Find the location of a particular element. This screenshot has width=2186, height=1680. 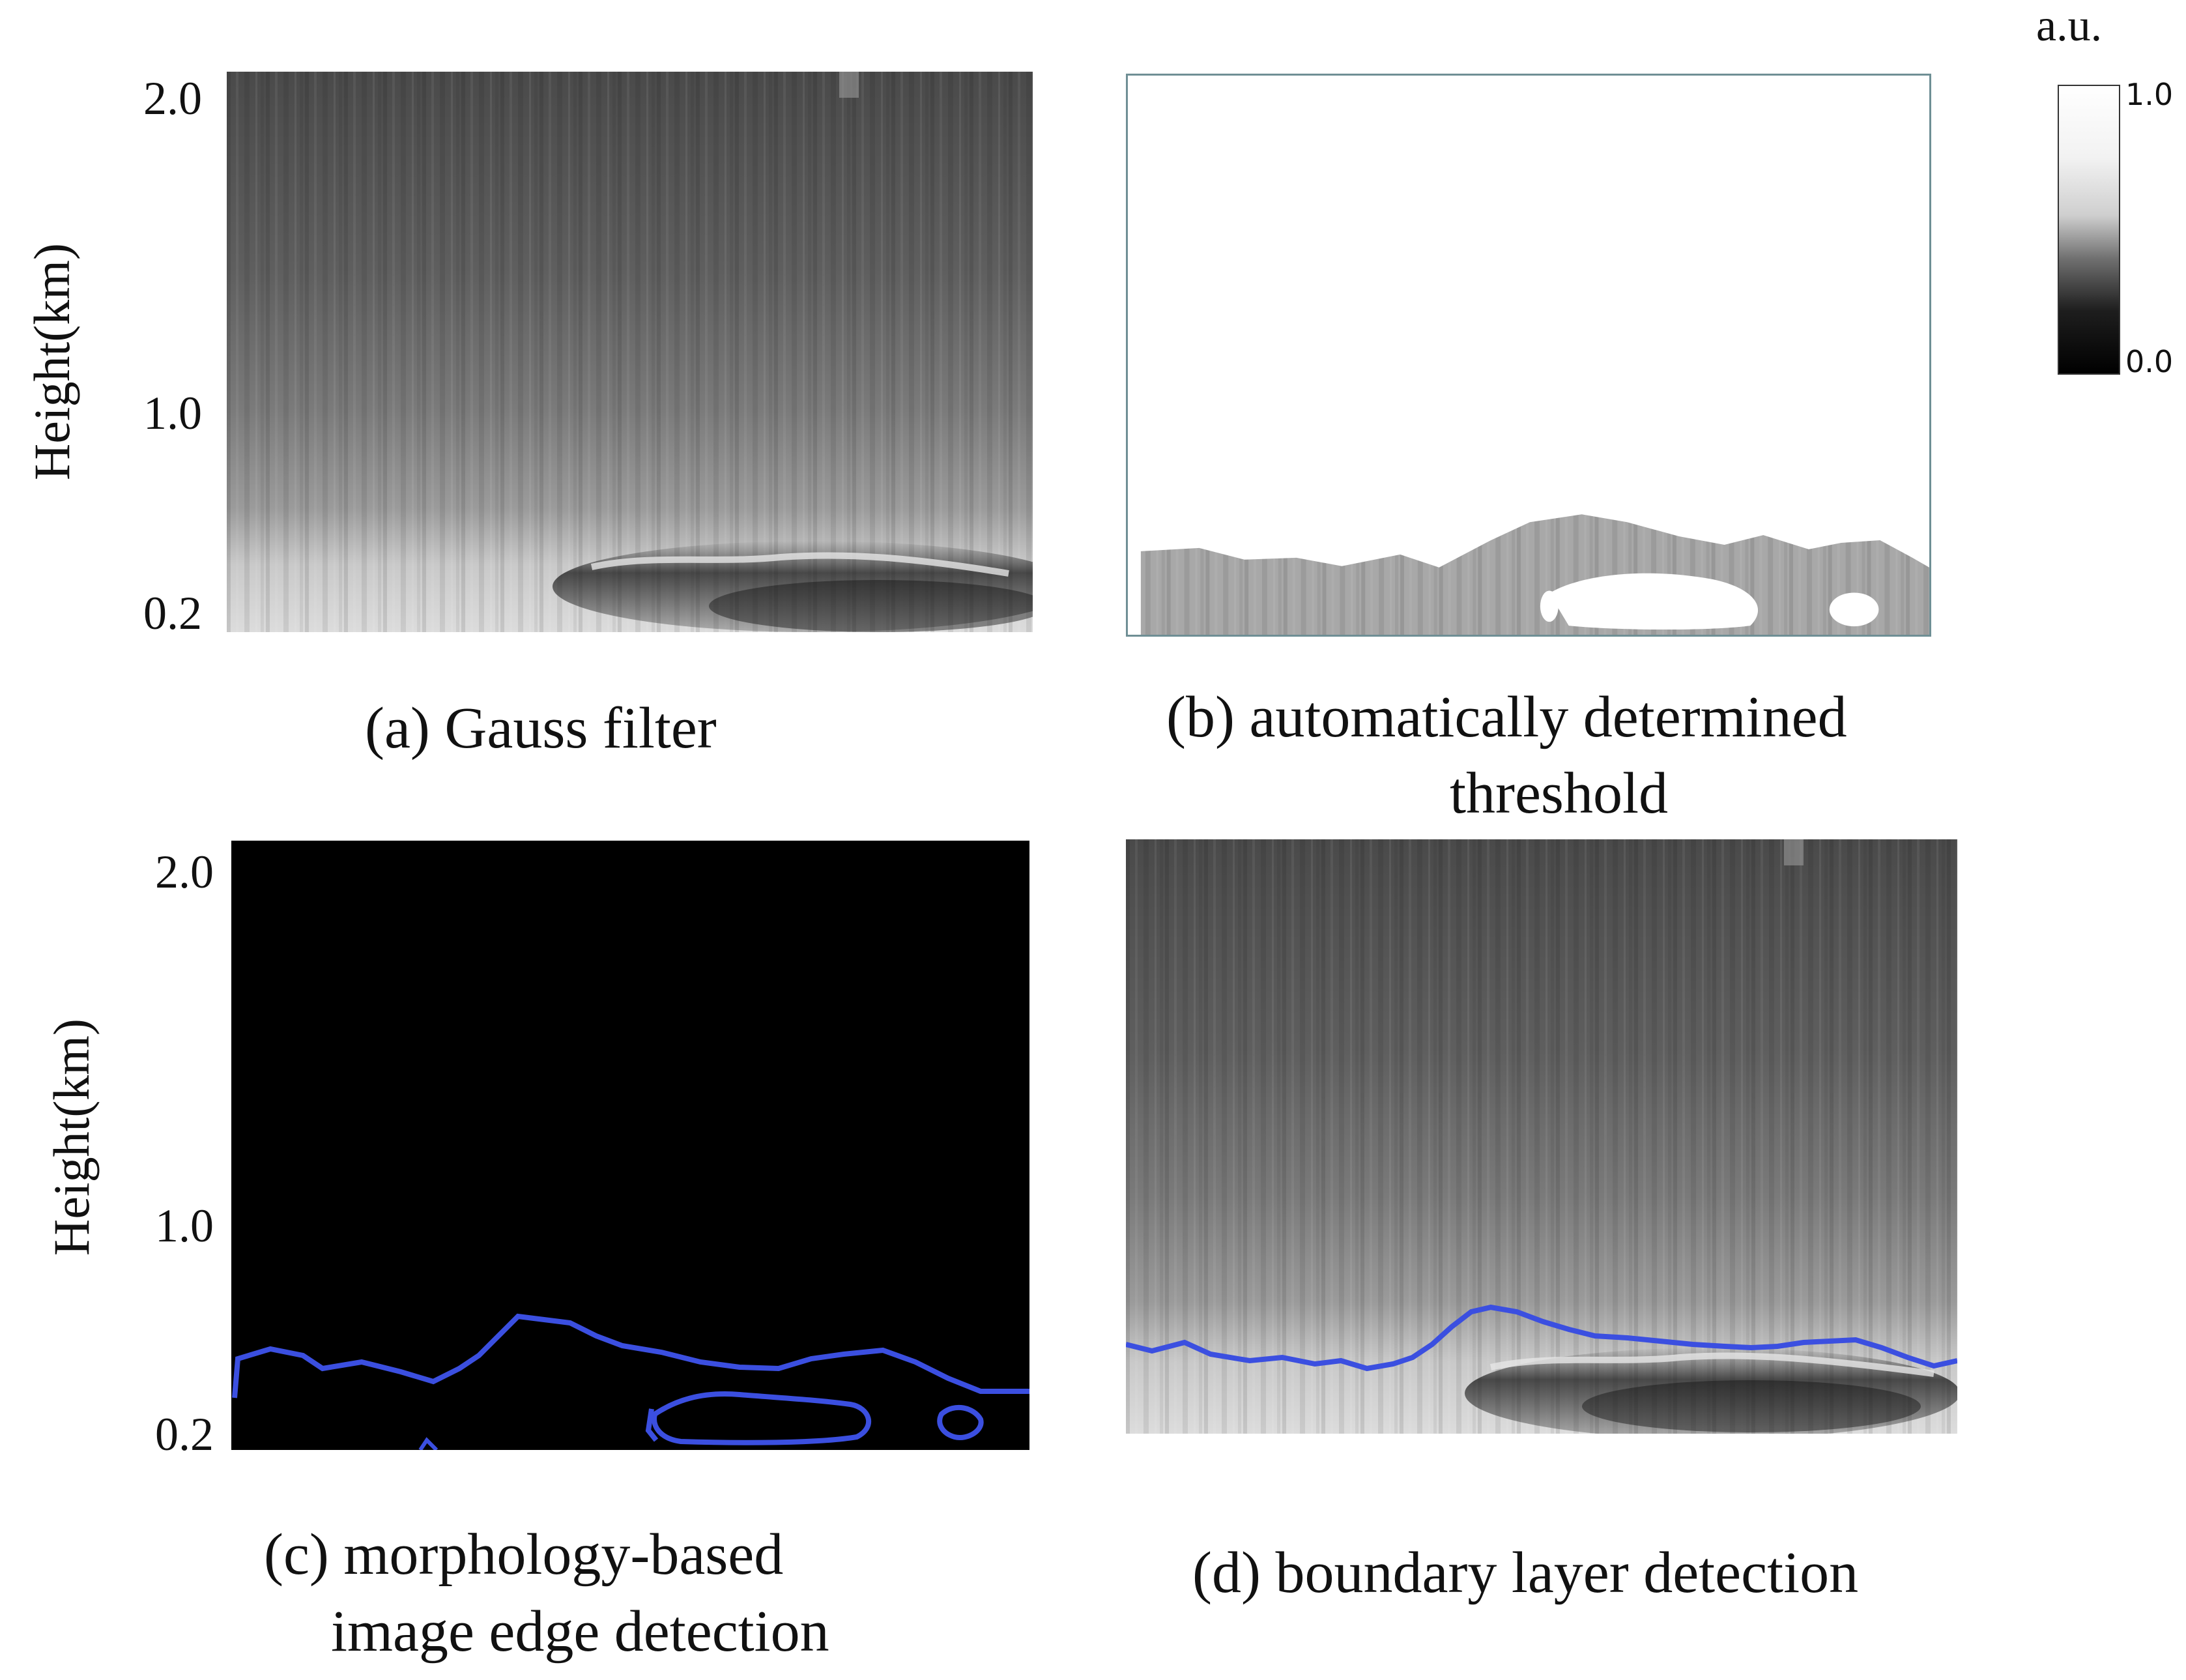

panel-b-caption-line2: threshold is located at coordinates (1559, 794).